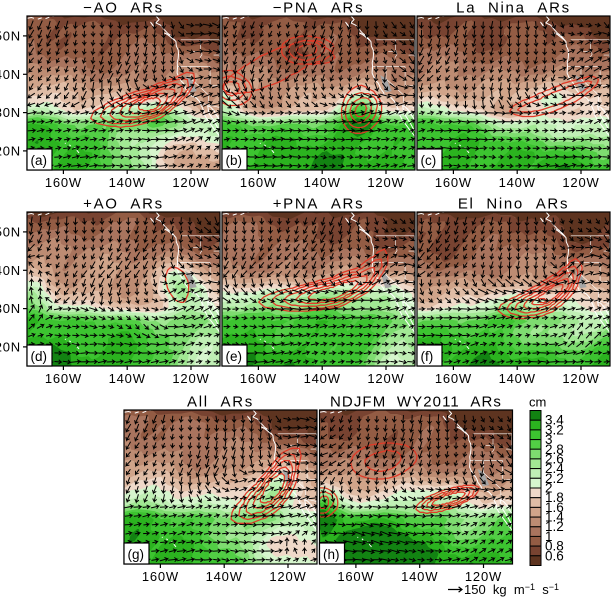  I want to click on svg-text: 0.8, so click(554, 546).